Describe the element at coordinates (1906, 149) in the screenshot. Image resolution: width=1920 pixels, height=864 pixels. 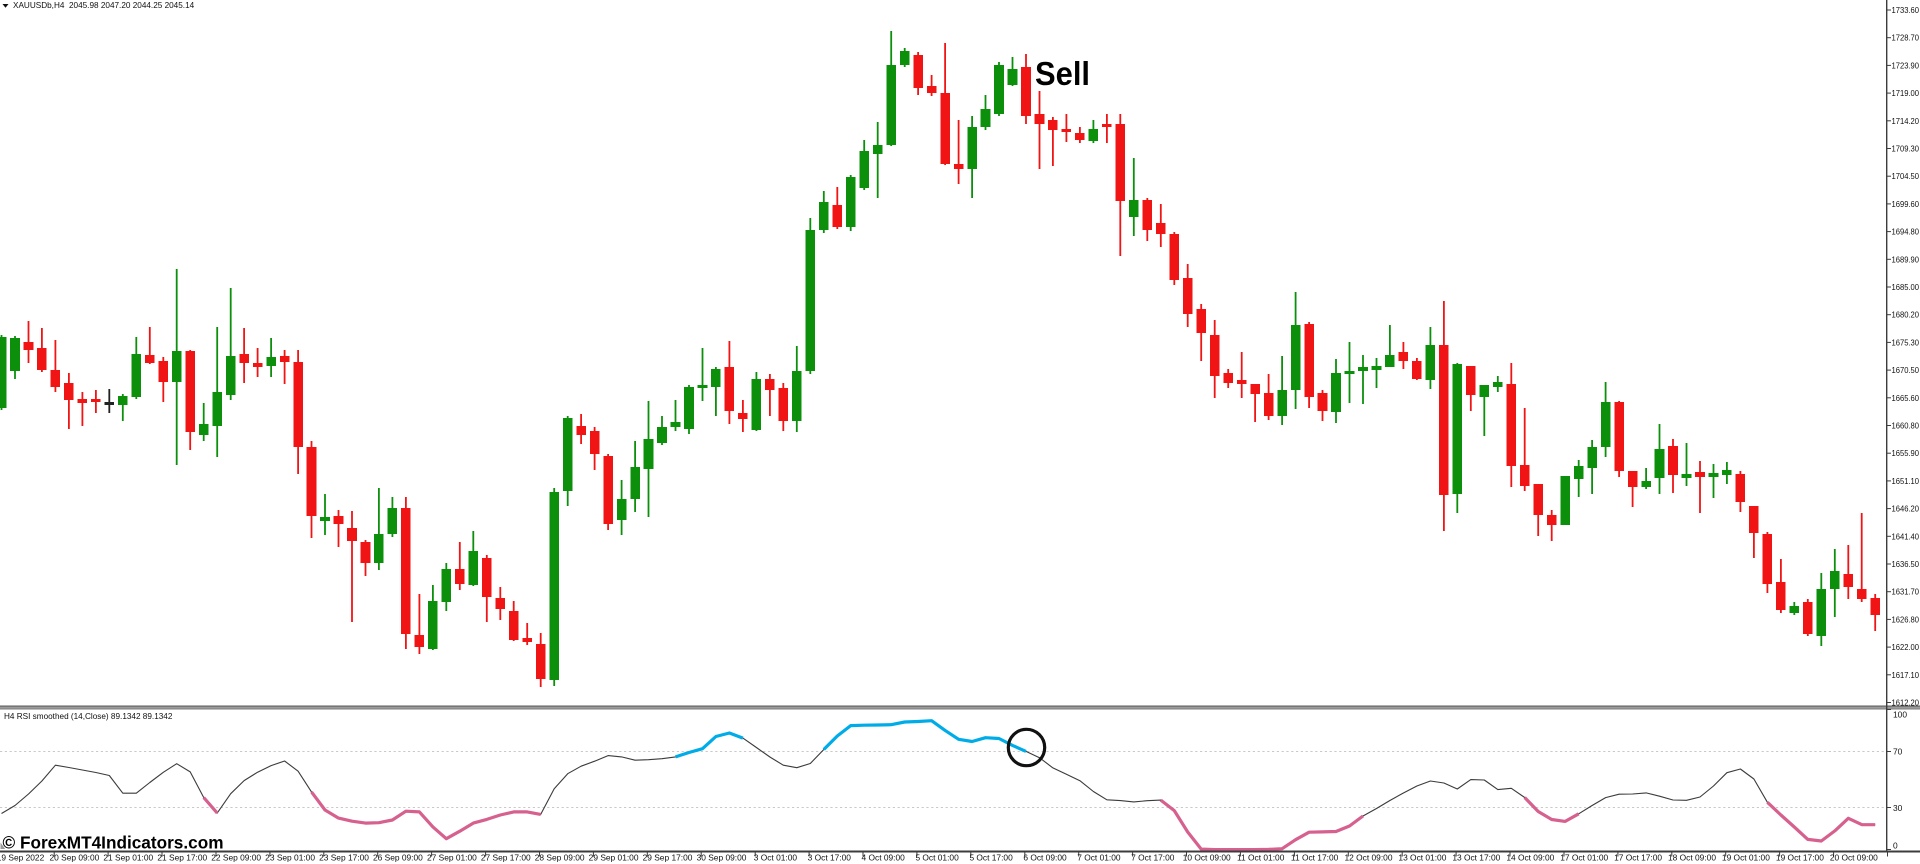
I see `svg-text: 1709.30` at that location.